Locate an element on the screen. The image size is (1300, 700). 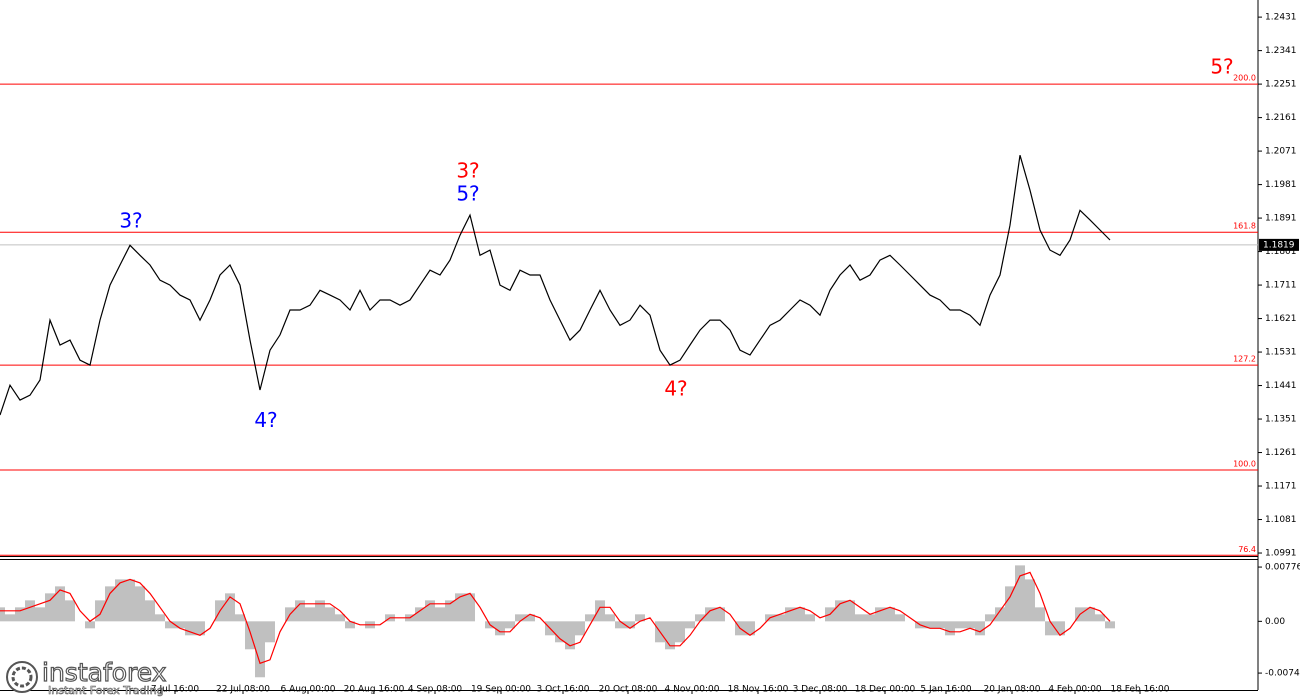
level-label: 127.2 is located at coordinates (1244, 359).